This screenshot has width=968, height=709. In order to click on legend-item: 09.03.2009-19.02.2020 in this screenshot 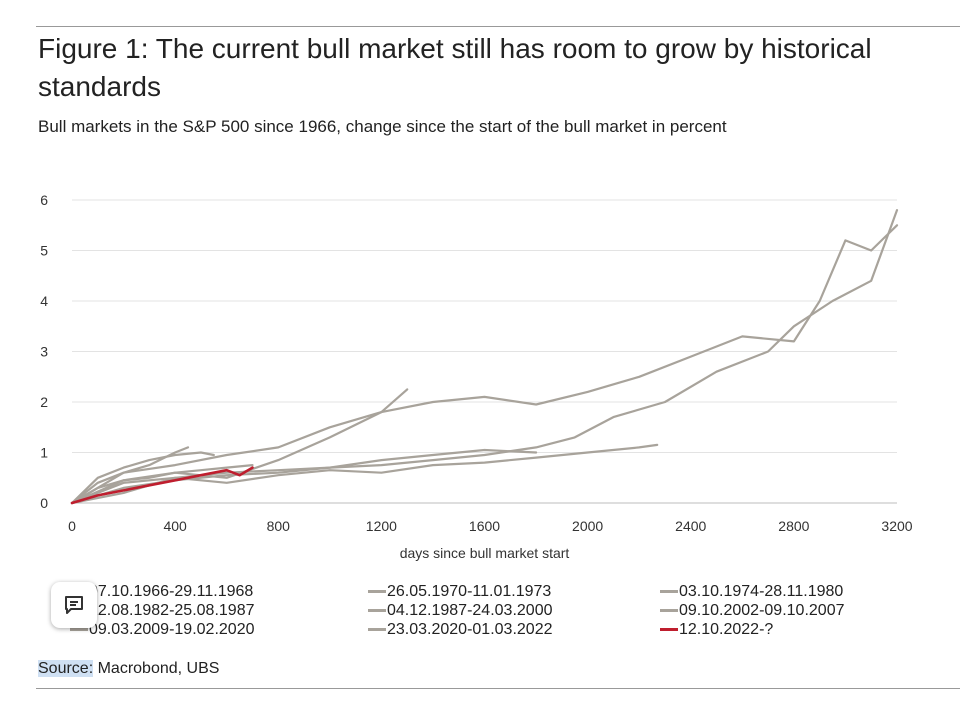, I will do `click(162, 629)`.